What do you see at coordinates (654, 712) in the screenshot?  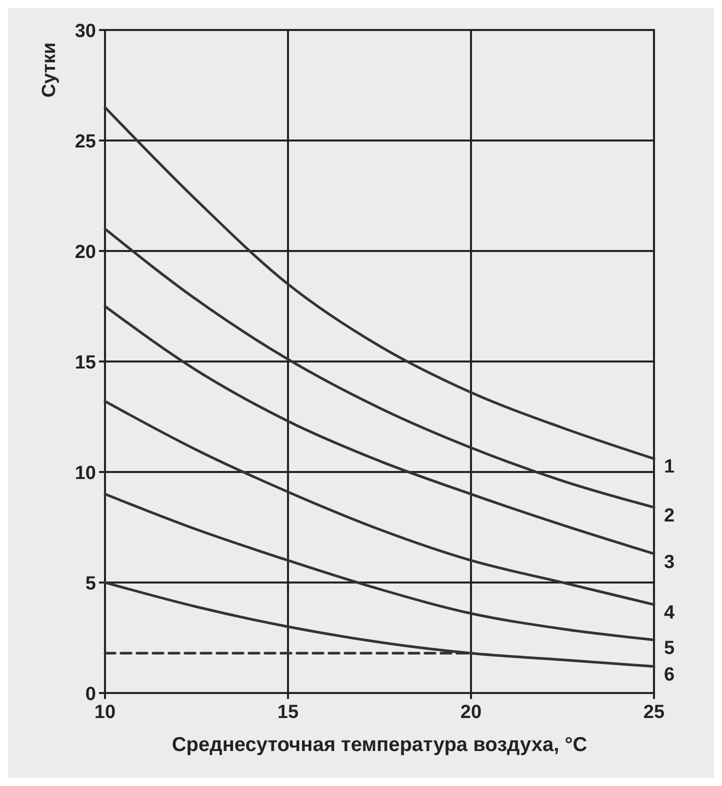 I see `x-tick-label: 25` at bounding box center [654, 712].